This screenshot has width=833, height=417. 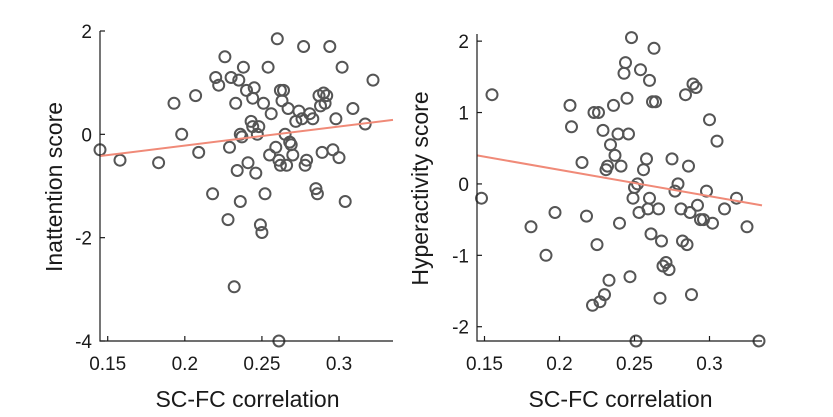 I want to click on x-tick-label: 0.3, so click(x=709, y=364).